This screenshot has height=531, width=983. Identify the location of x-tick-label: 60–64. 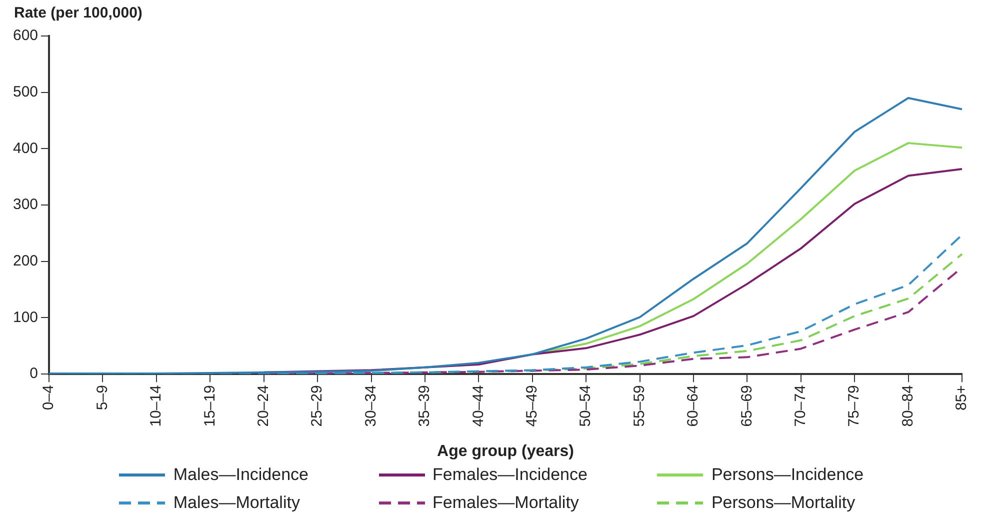
(693, 406).